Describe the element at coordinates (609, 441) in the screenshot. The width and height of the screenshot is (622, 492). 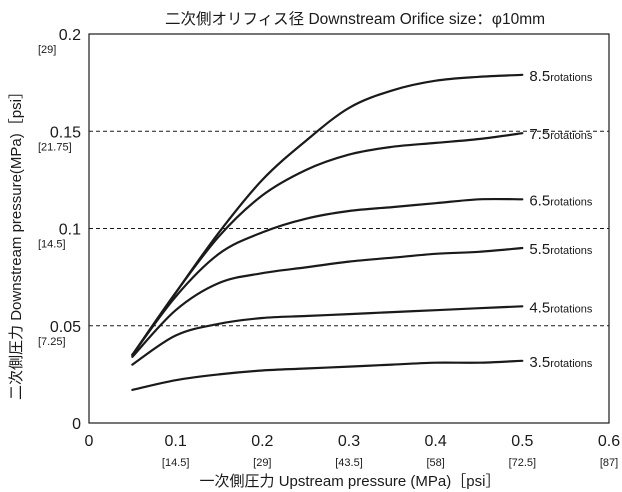
I see `x-tick-label: 0.6` at that location.